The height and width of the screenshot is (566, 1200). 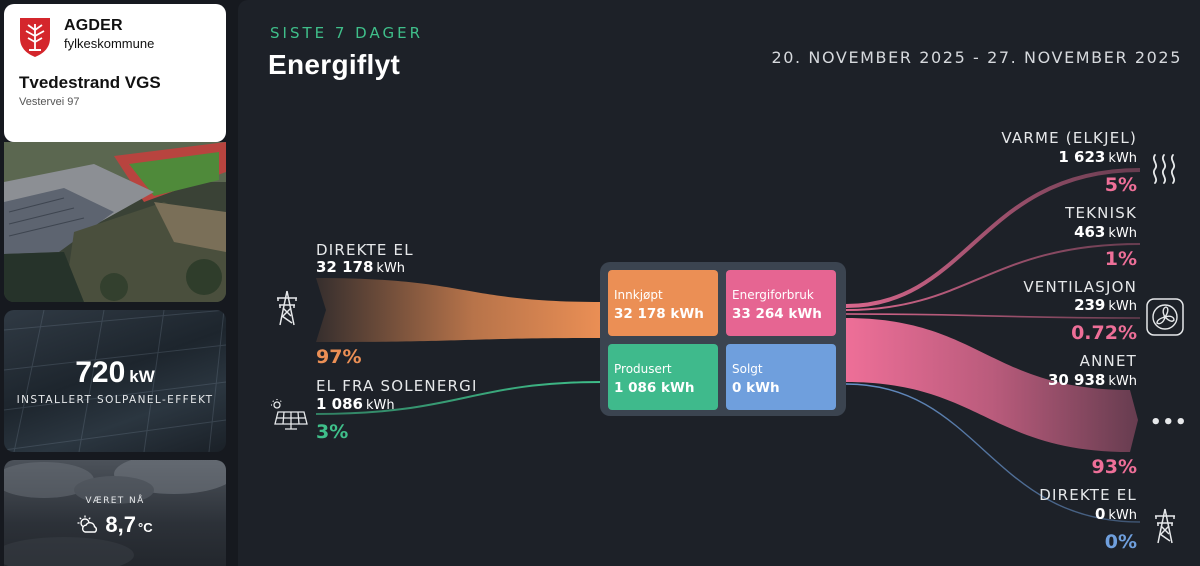 I want to click on weather-temperature-unit: °C, so click(x=145, y=527).